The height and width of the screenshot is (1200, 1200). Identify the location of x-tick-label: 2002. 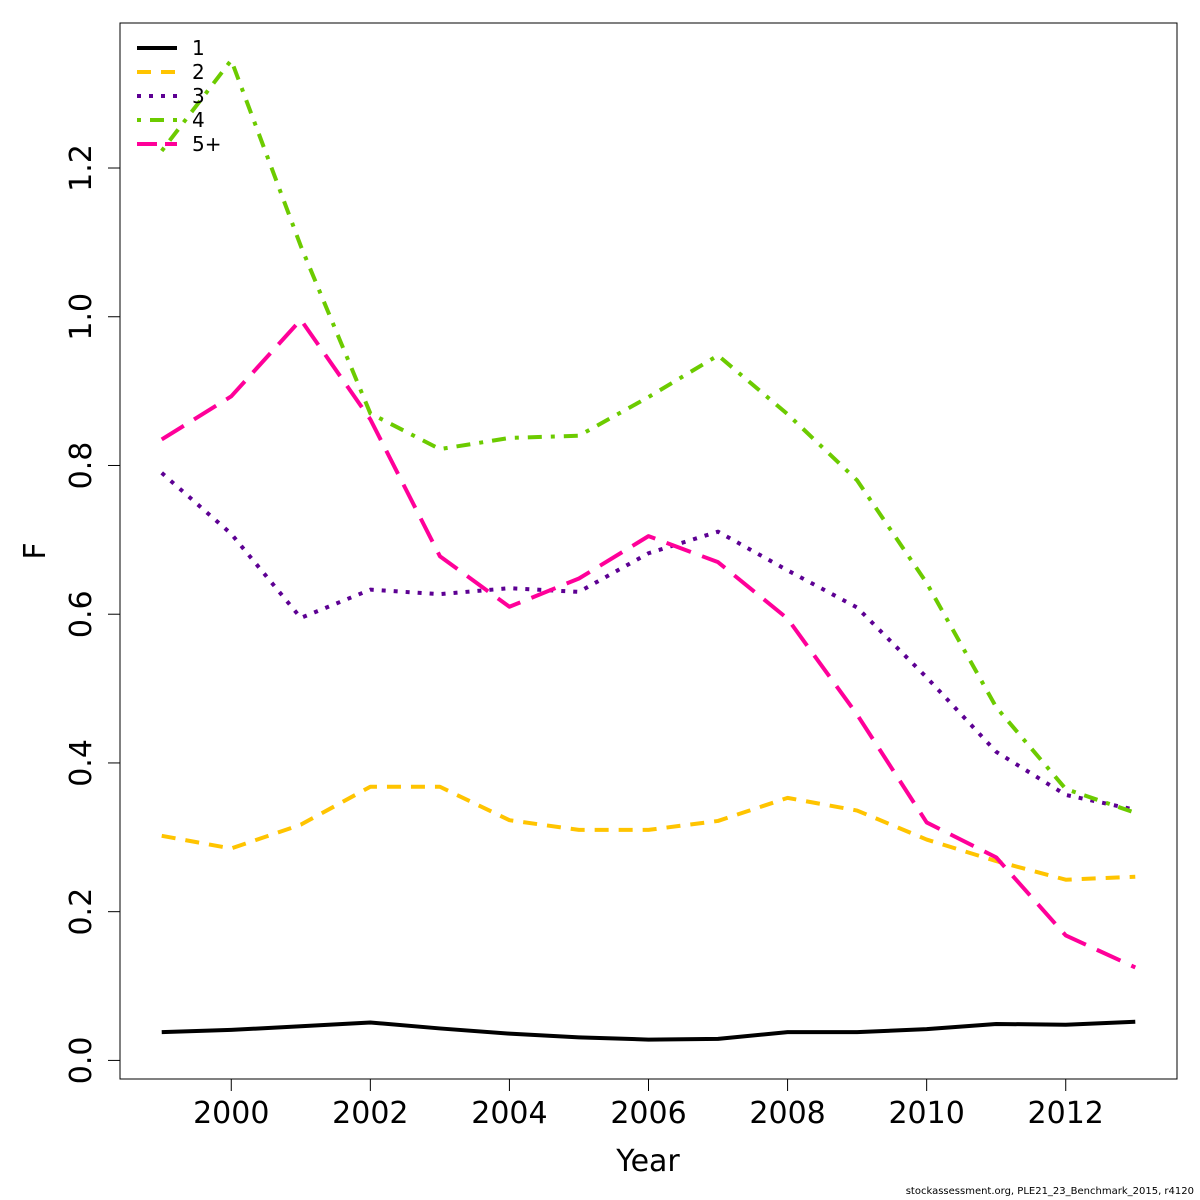
(370, 1113).